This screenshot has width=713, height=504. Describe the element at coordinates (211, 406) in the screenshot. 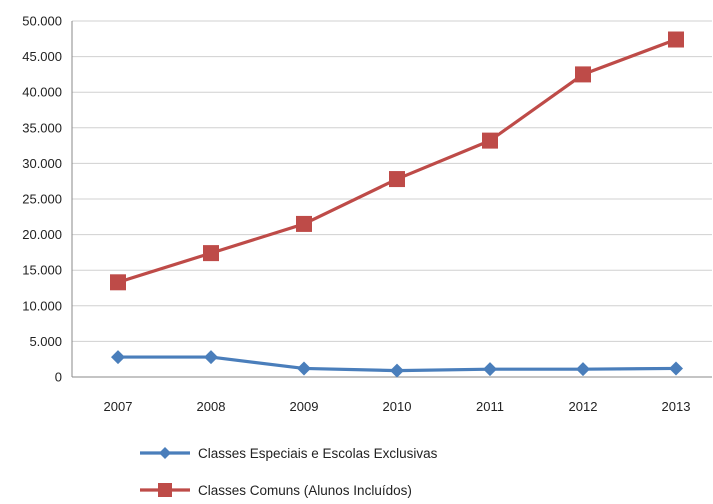

I see `x-tick-label: 2008` at that location.